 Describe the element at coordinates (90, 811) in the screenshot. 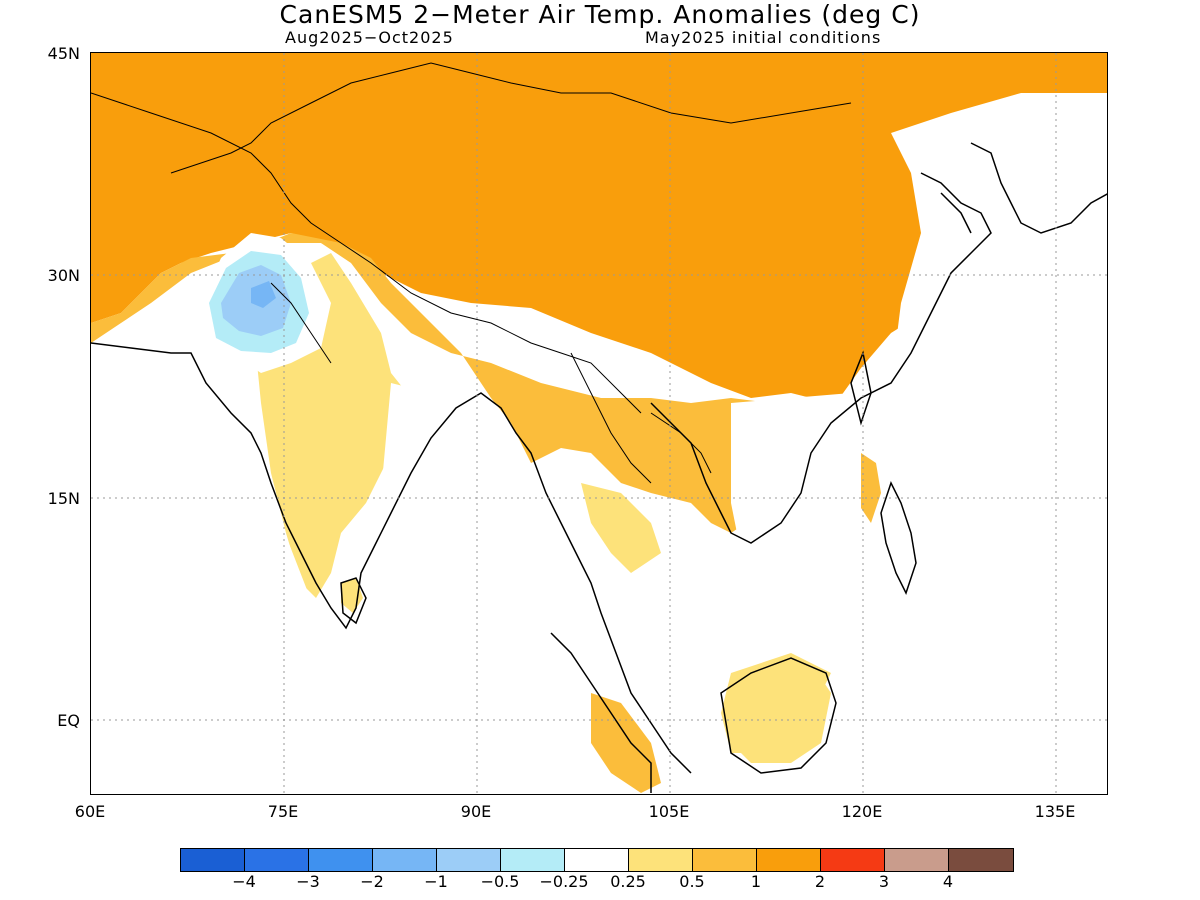

I see `lon-label-60e: 60E` at that location.